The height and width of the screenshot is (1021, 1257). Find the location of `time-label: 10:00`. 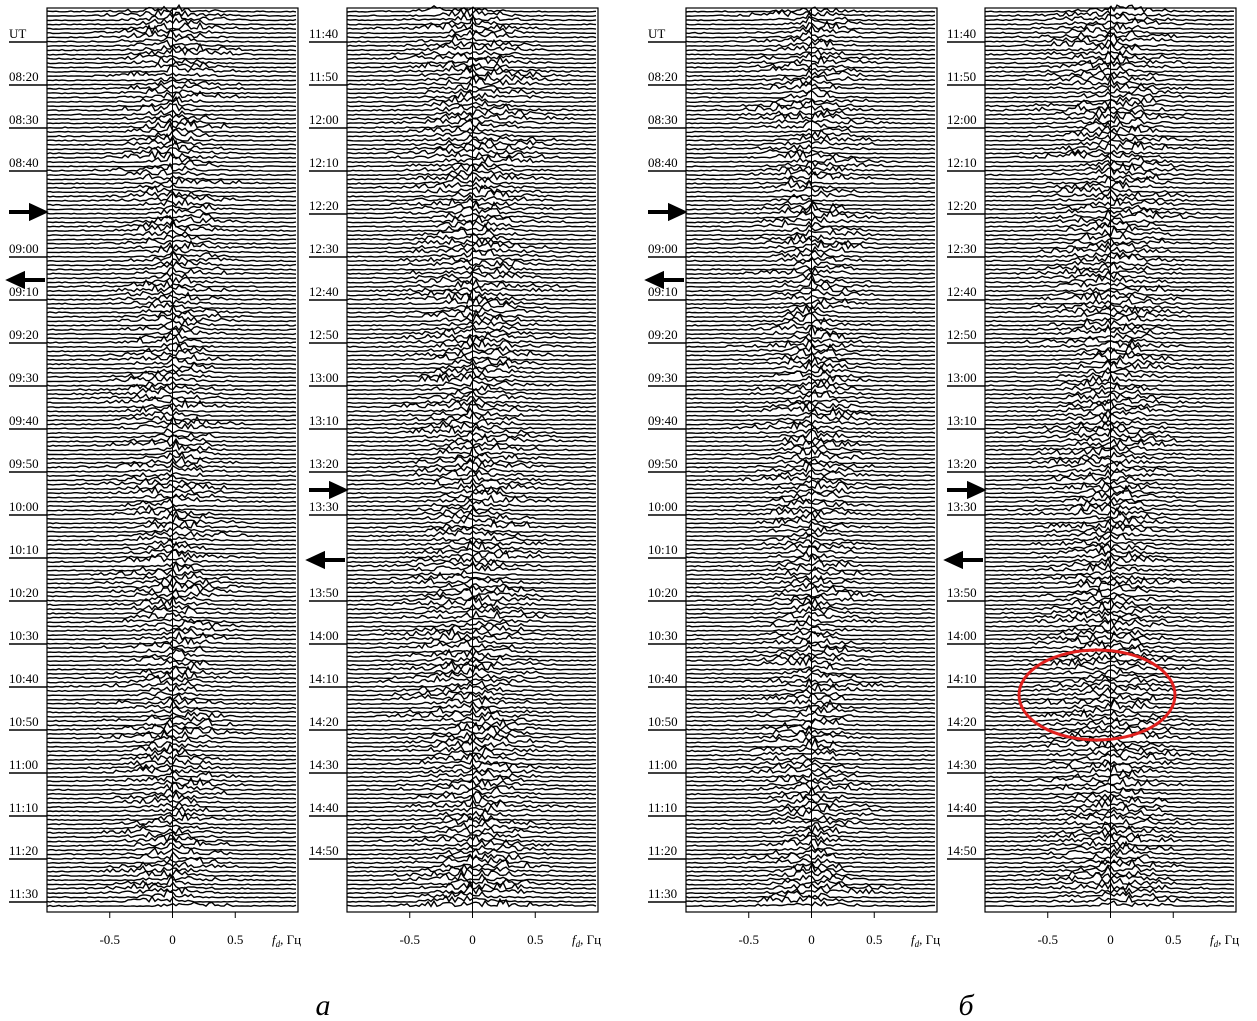

time-label: 10:00 is located at coordinates (663, 506).